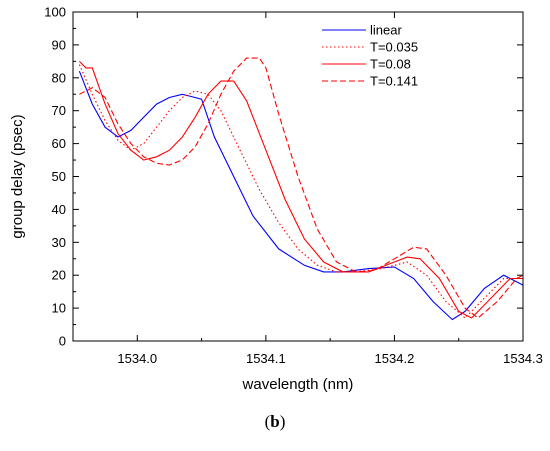  Describe the element at coordinates (59, 143) in the screenshot. I see `y-tick-label: 60` at that location.